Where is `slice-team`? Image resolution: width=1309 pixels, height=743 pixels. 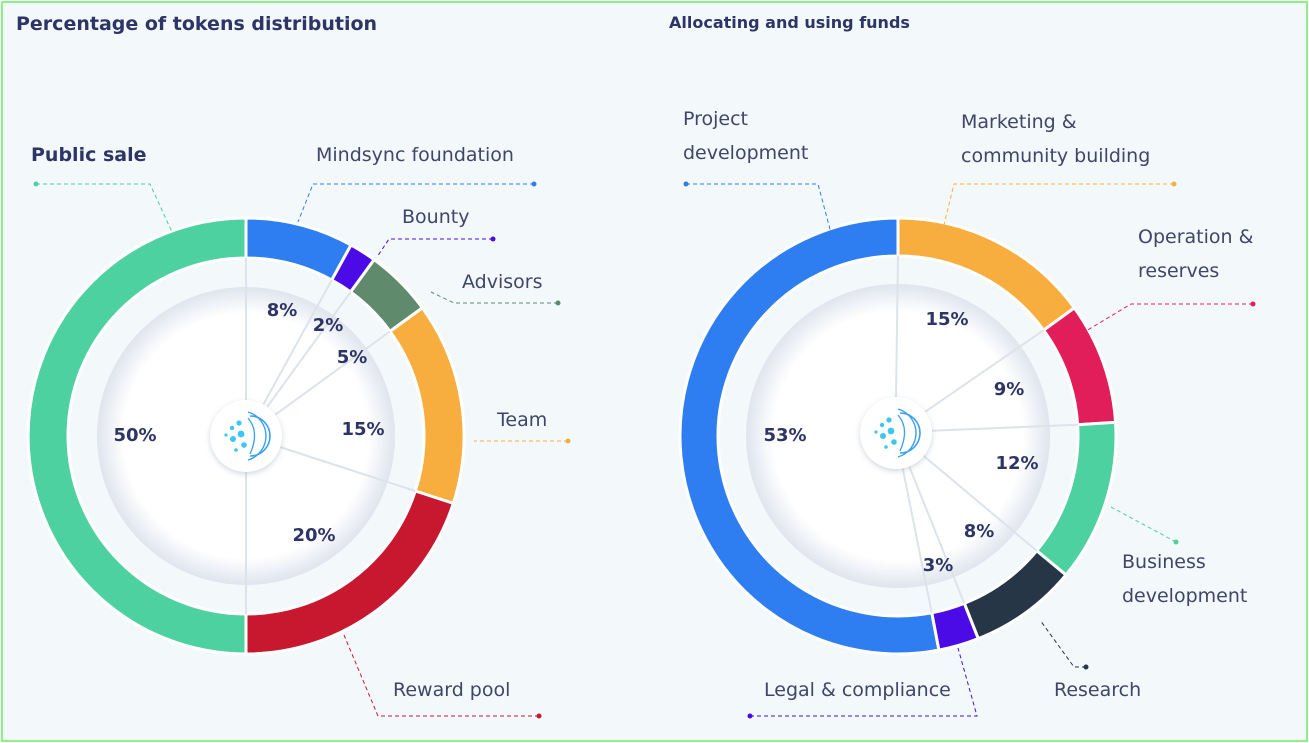
slice-team is located at coordinates (427, 405).